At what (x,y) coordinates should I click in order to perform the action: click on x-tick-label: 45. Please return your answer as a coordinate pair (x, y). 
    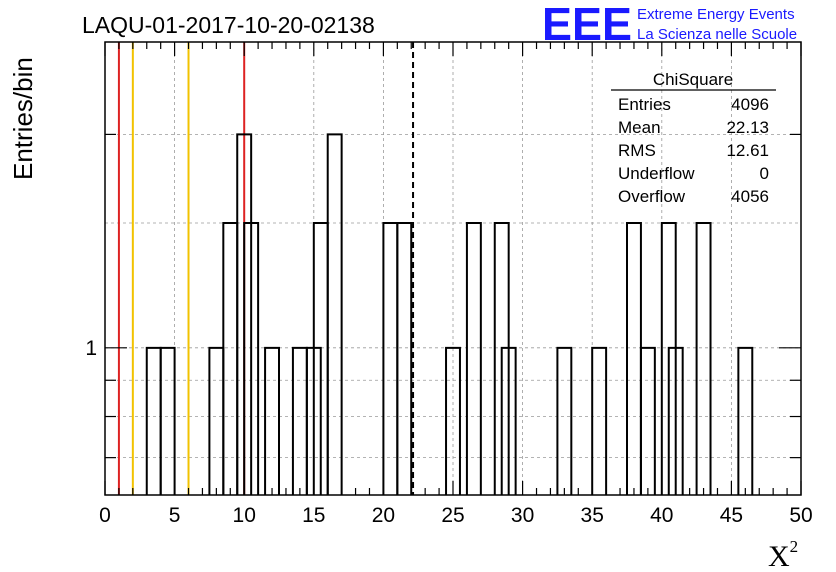
    Looking at the image, I should click on (731, 515).